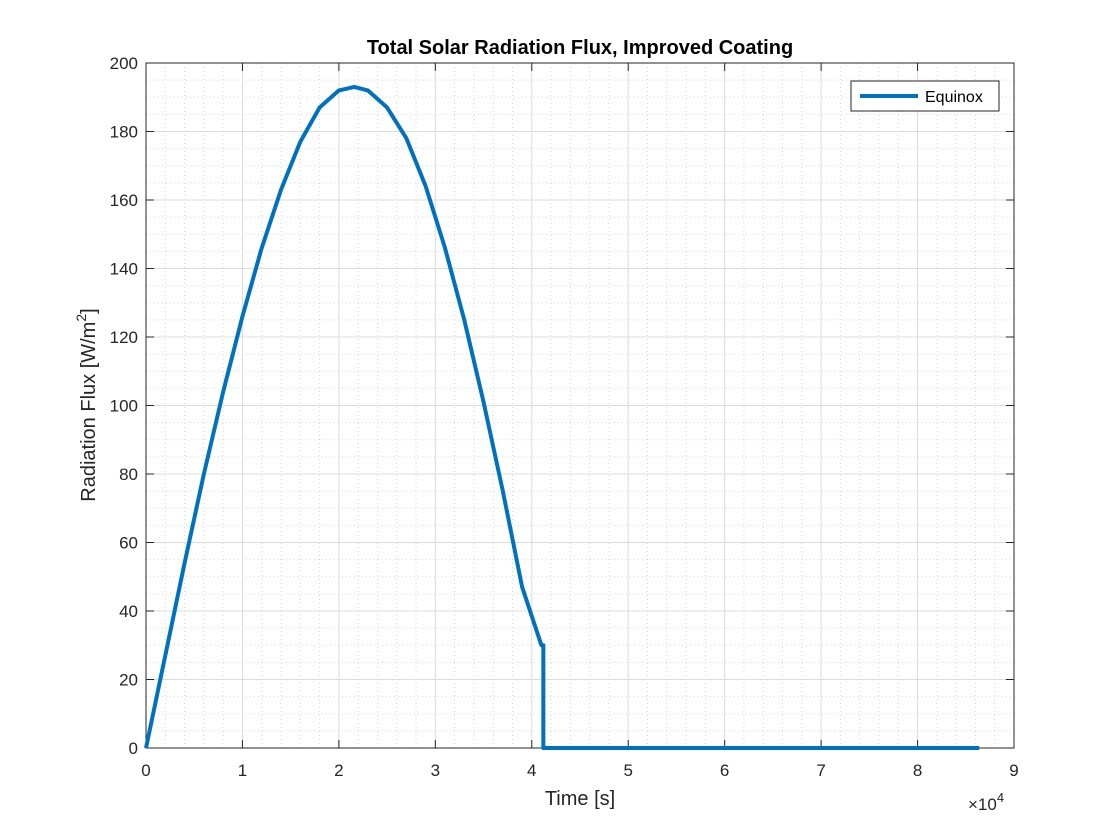 Image resolution: width=1120 pixels, height=840 pixels. I want to click on y-tick-label: 60, so click(128, 543).